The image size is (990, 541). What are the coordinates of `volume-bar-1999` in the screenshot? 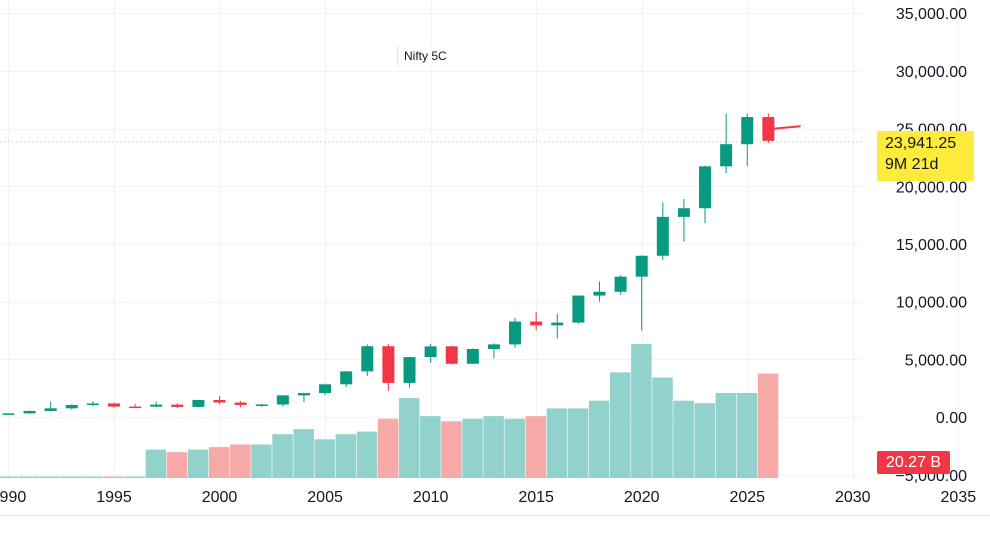 It's located at (198, 463).